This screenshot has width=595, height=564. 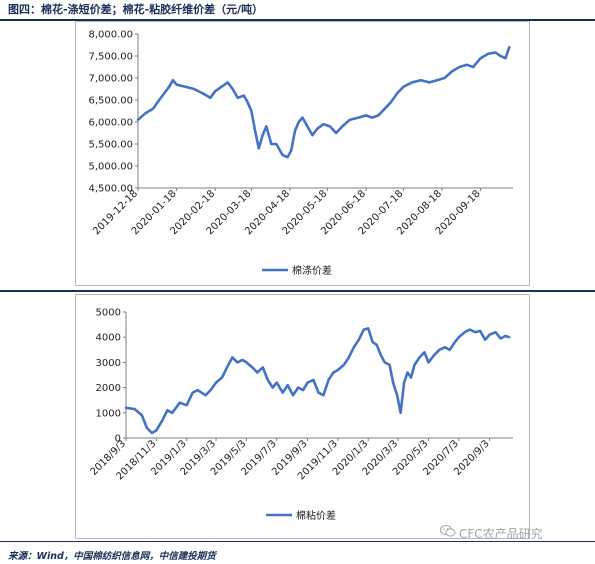 I want to click on chart2-y-tick-label: 1000, so click(x=108, y=413).